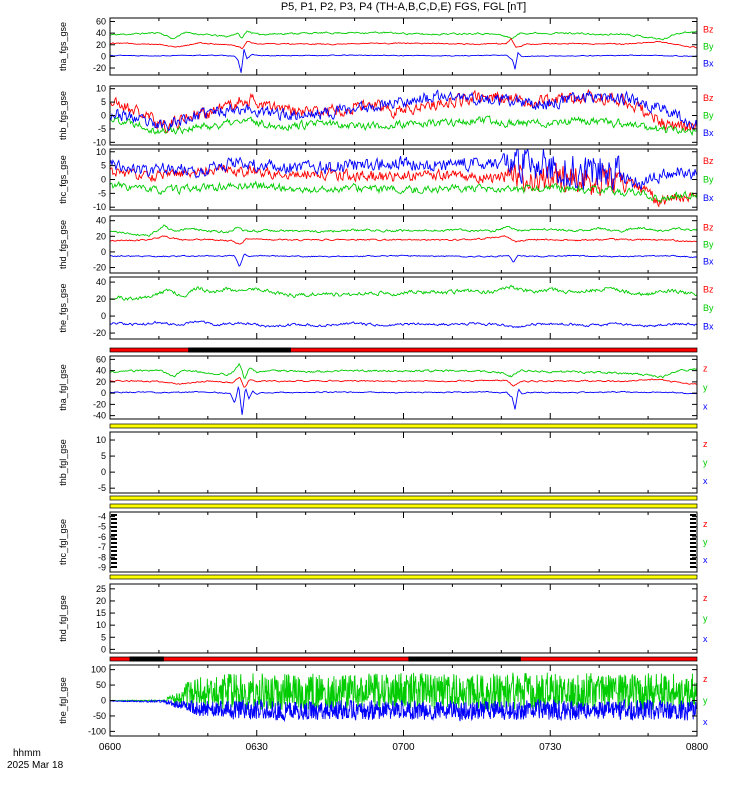  I want to click on x-tick-label: 0800, so click(697, 747).